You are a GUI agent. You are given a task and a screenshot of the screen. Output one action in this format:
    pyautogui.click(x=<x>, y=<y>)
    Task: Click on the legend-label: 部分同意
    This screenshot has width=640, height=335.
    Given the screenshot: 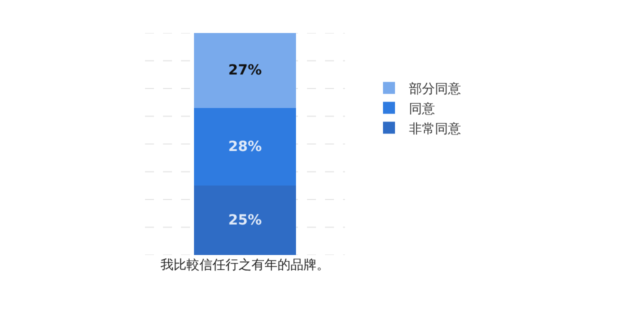 What is the action you would take?
    pyautogui.click(x=435, y=89)
    